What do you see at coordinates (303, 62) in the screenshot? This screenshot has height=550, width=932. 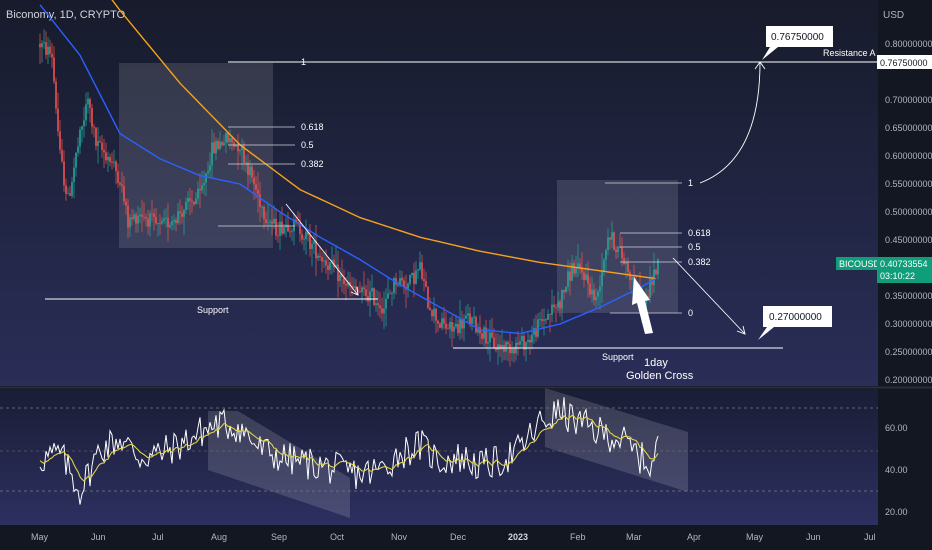 I see `fib-label: 1` at bounding box center [303, 62].